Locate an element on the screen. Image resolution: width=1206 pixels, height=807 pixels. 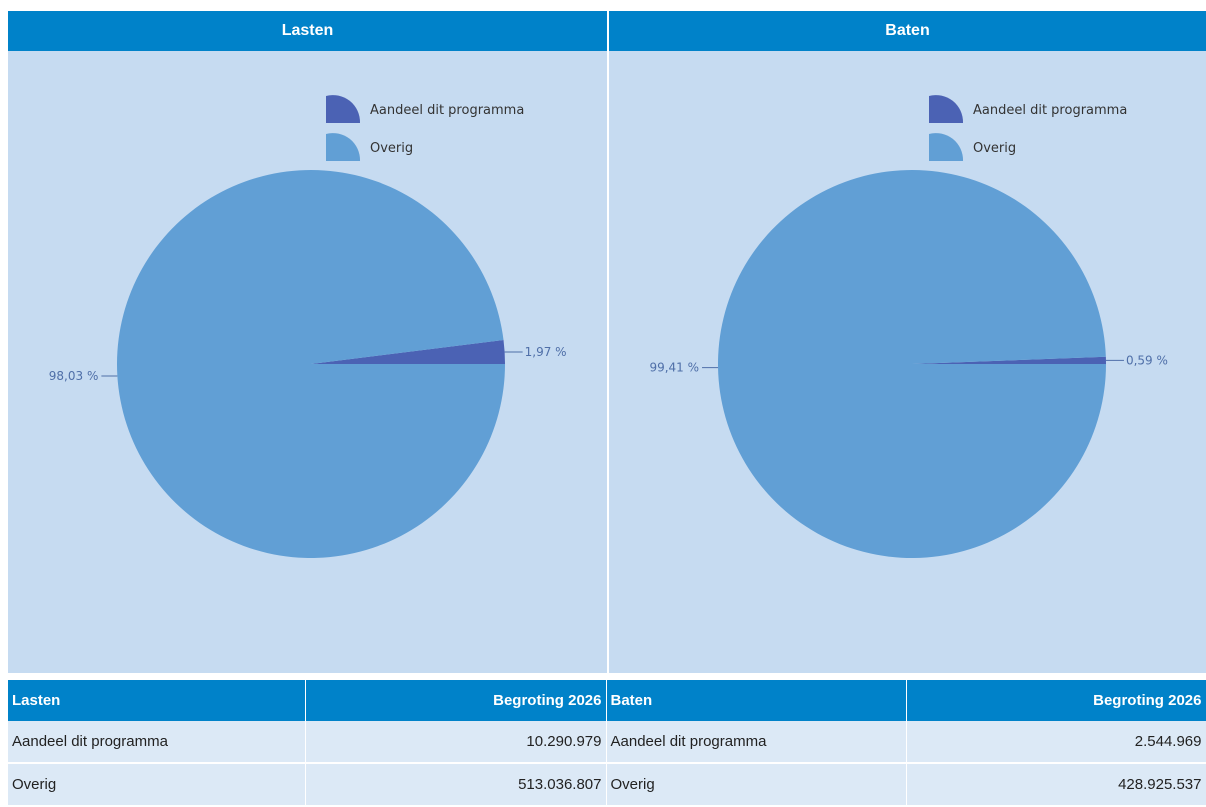
lasten-chart-title: Lasten is located at coordinates (307, 31).